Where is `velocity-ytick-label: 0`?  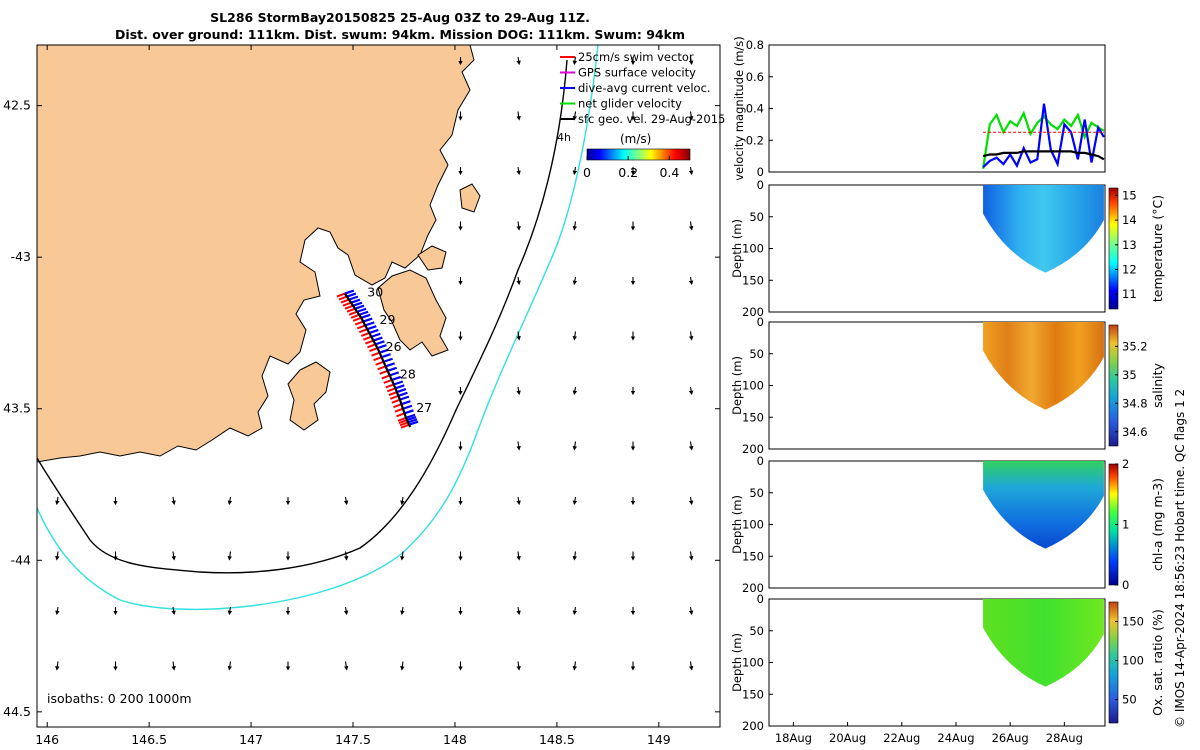
velocity-ytick-label: 0 is located at coordinates (760, 172).